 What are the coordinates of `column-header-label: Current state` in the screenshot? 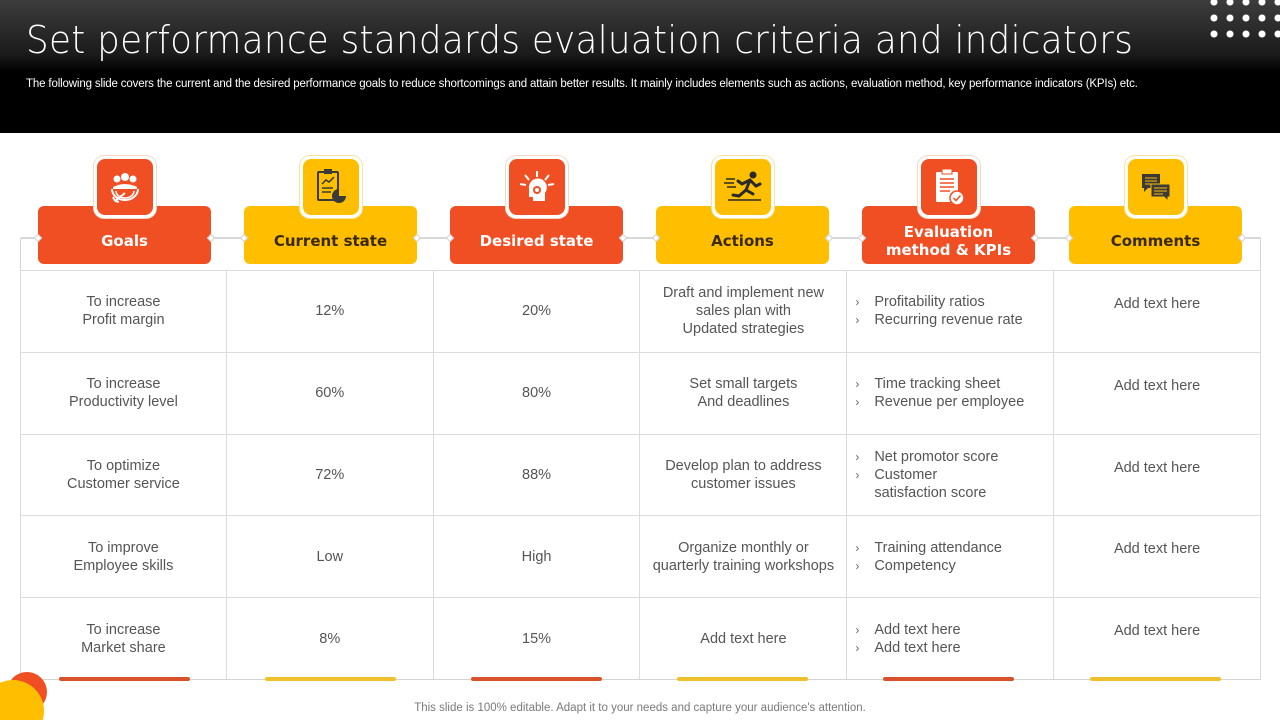 It's located at (330, 235).